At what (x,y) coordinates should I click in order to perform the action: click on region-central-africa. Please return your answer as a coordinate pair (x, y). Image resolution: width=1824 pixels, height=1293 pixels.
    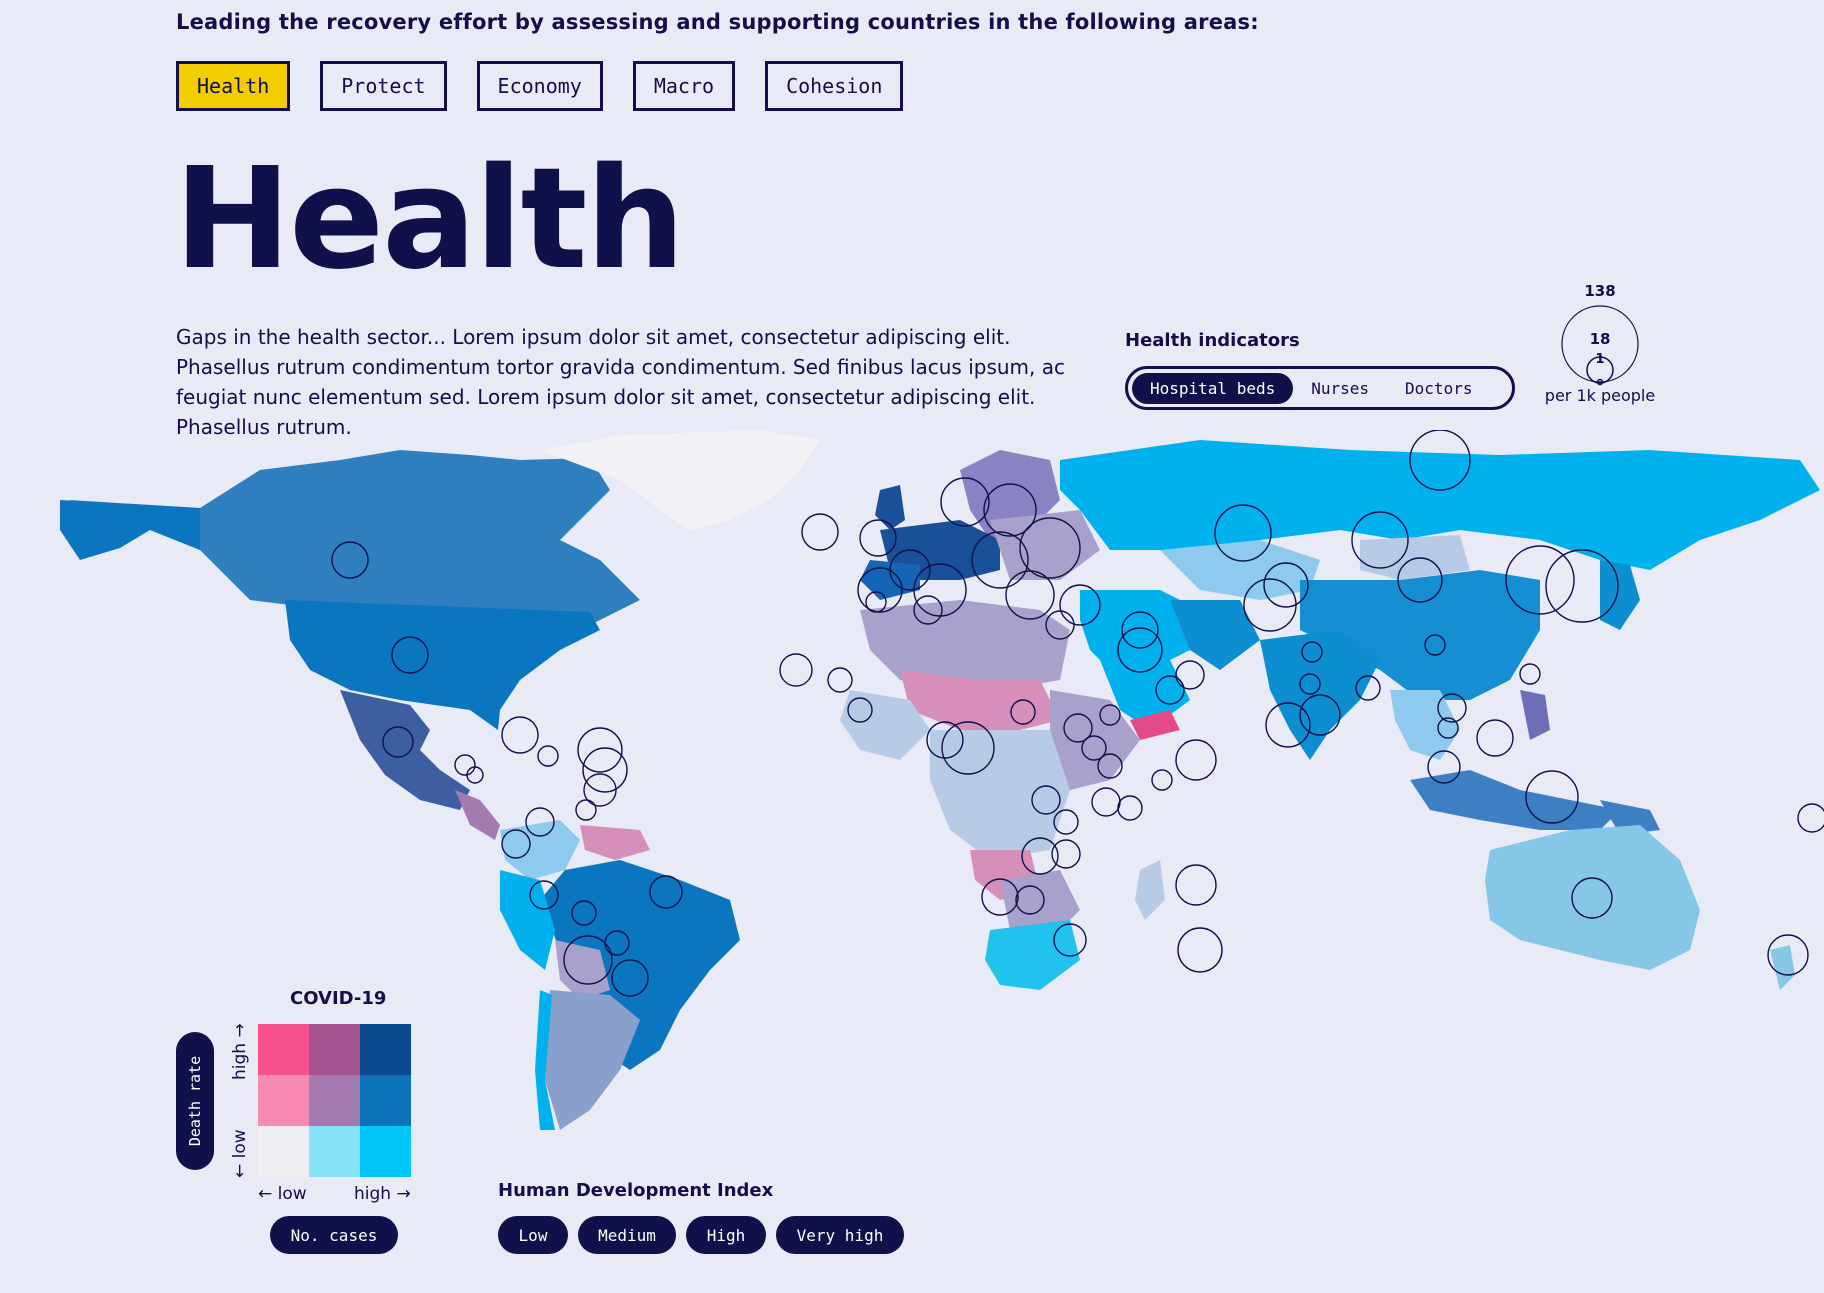
    Looking at the image, I should click on (1000, 795).